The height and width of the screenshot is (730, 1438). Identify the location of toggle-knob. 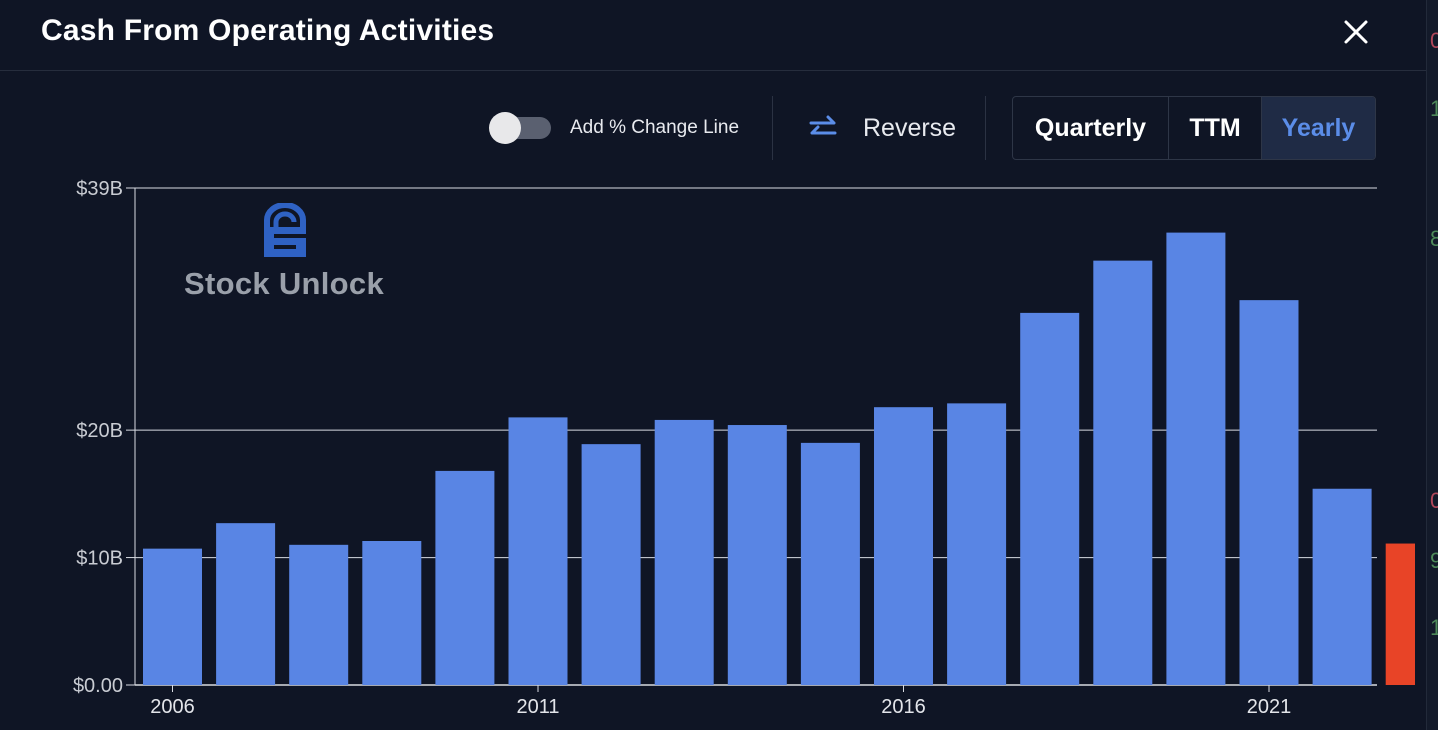
(505, 128).